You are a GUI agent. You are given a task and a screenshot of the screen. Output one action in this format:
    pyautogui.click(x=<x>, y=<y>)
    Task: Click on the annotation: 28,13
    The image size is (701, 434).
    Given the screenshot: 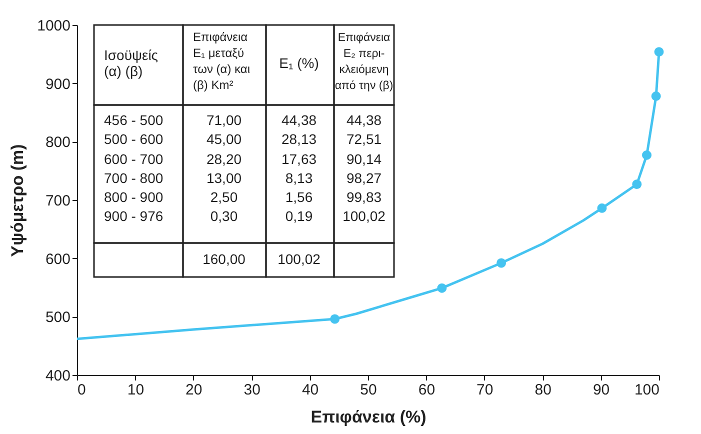 What is the action you would take?
    pyautogui.click(x=299, y=139)
    